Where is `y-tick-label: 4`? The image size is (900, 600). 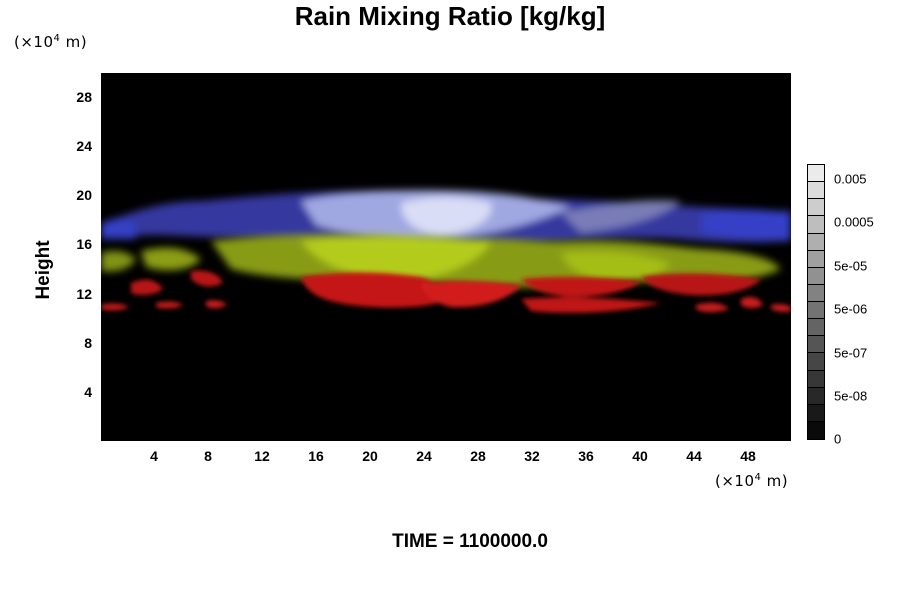 y-tick-label: 4 is located at coordinates (88, 392).